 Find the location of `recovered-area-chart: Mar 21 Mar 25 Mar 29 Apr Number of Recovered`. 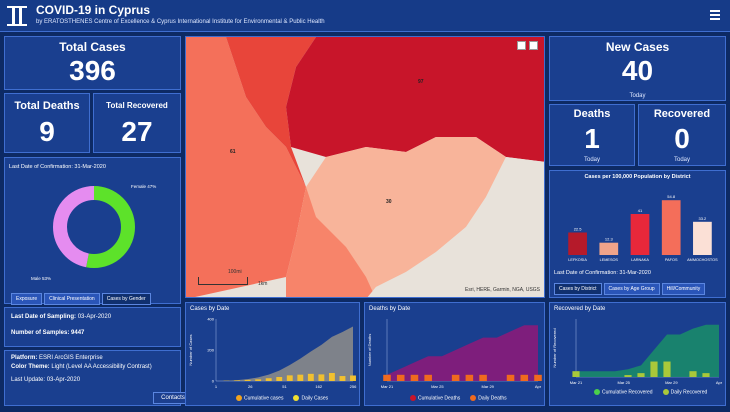

recovered-area-chart: Mar 21 Mar 25 Mar 29 Apr Number of Recovered is located at coordinates (637, 352).